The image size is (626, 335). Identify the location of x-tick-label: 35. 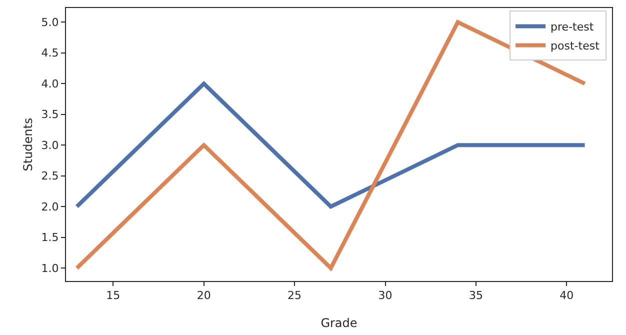
(475, 295).